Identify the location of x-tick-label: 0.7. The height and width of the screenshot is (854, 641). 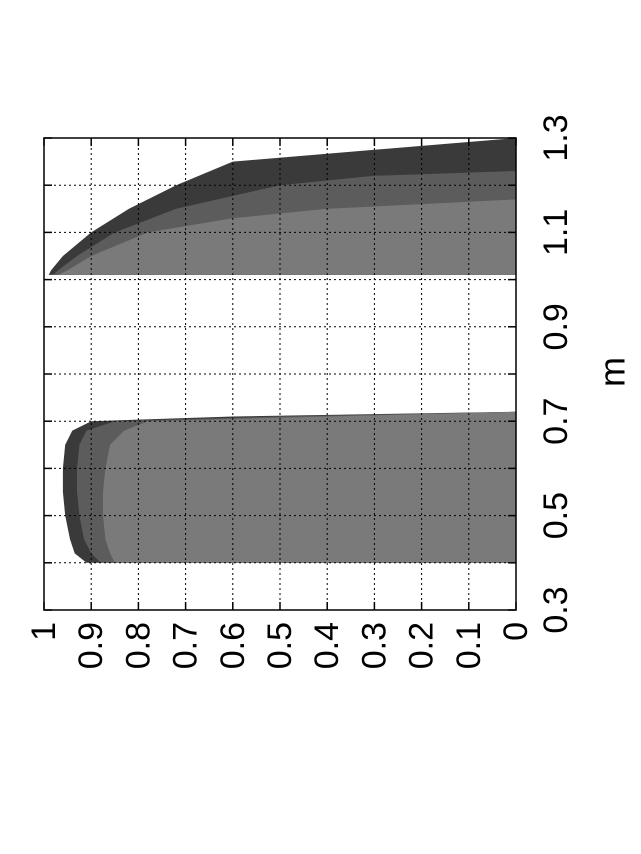
(556, 421).